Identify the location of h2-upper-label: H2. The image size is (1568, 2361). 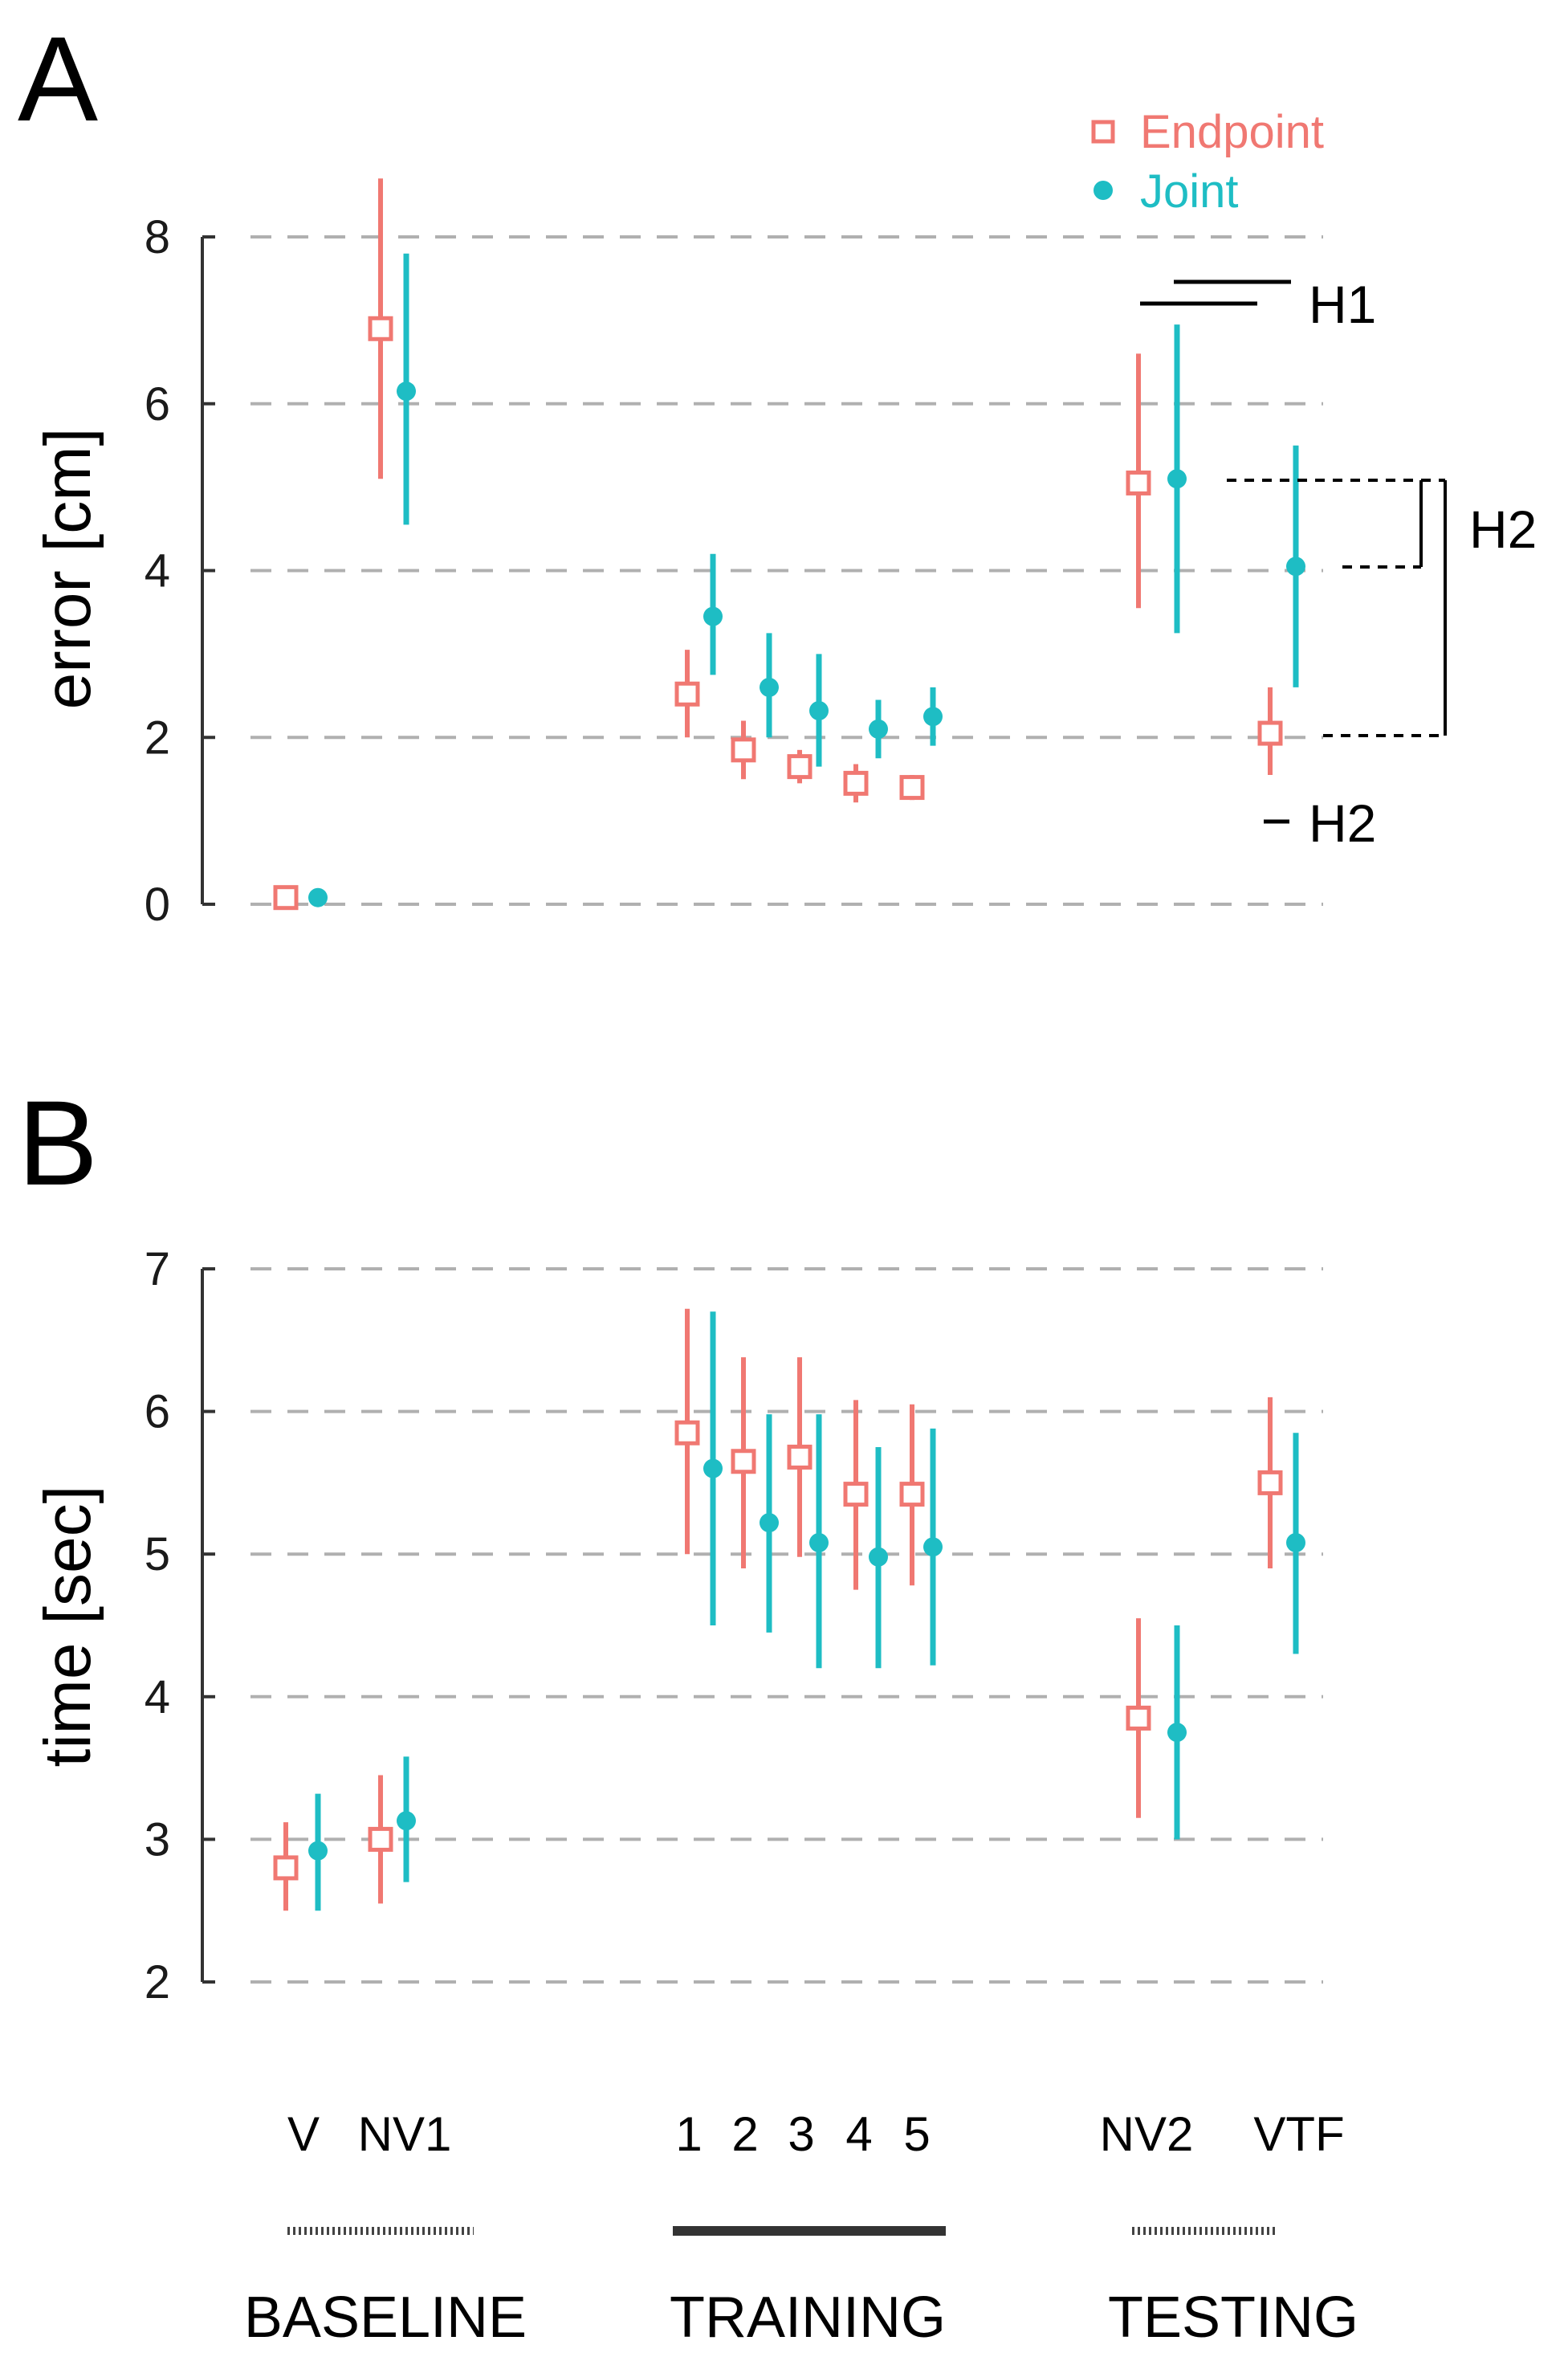
(1503, 529).